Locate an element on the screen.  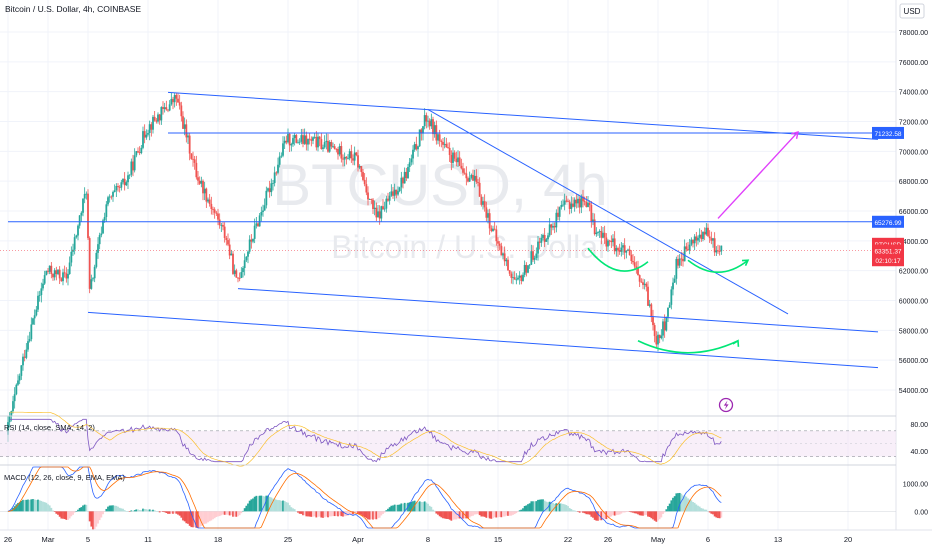
price-tick-label: 58000.00 is located at coordinates (913, 331).